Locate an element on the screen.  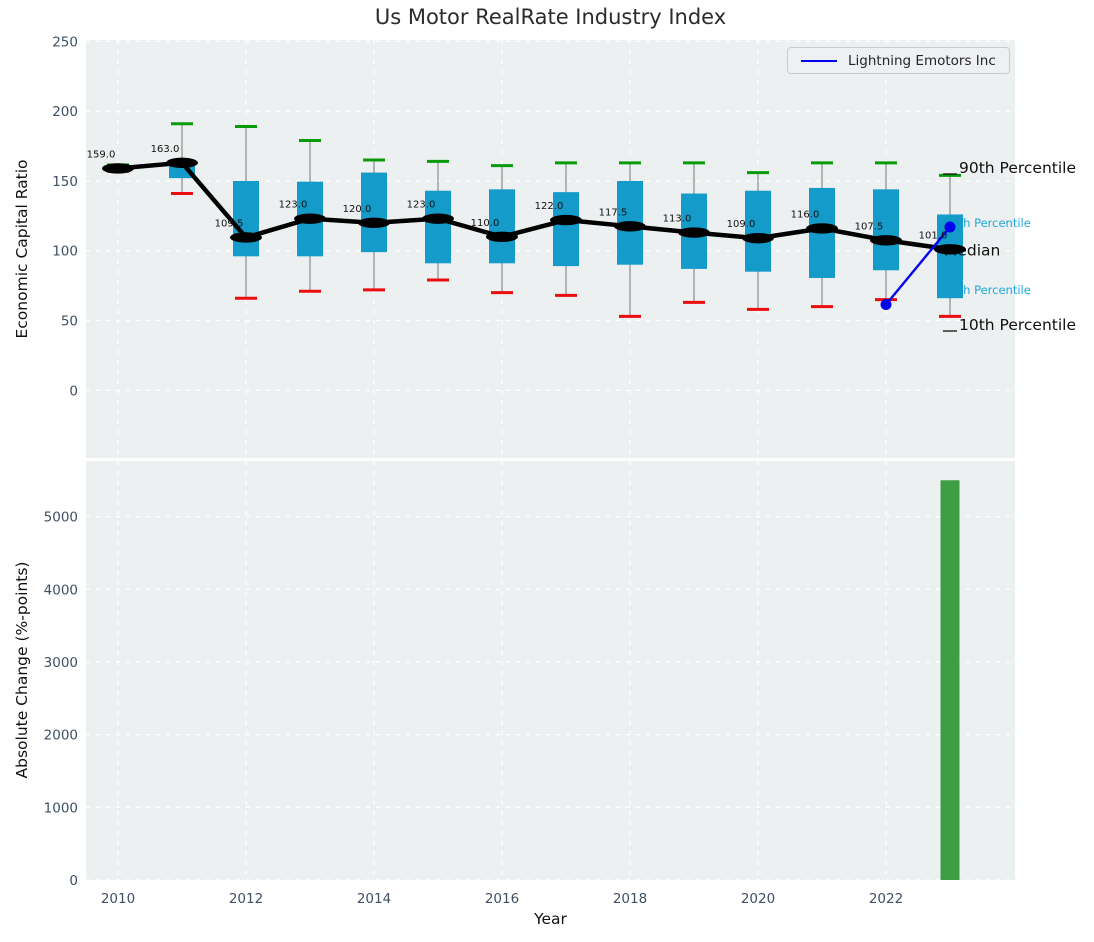
bottom-y-tick-5000: 5000 is located at coordinates (61, 518).